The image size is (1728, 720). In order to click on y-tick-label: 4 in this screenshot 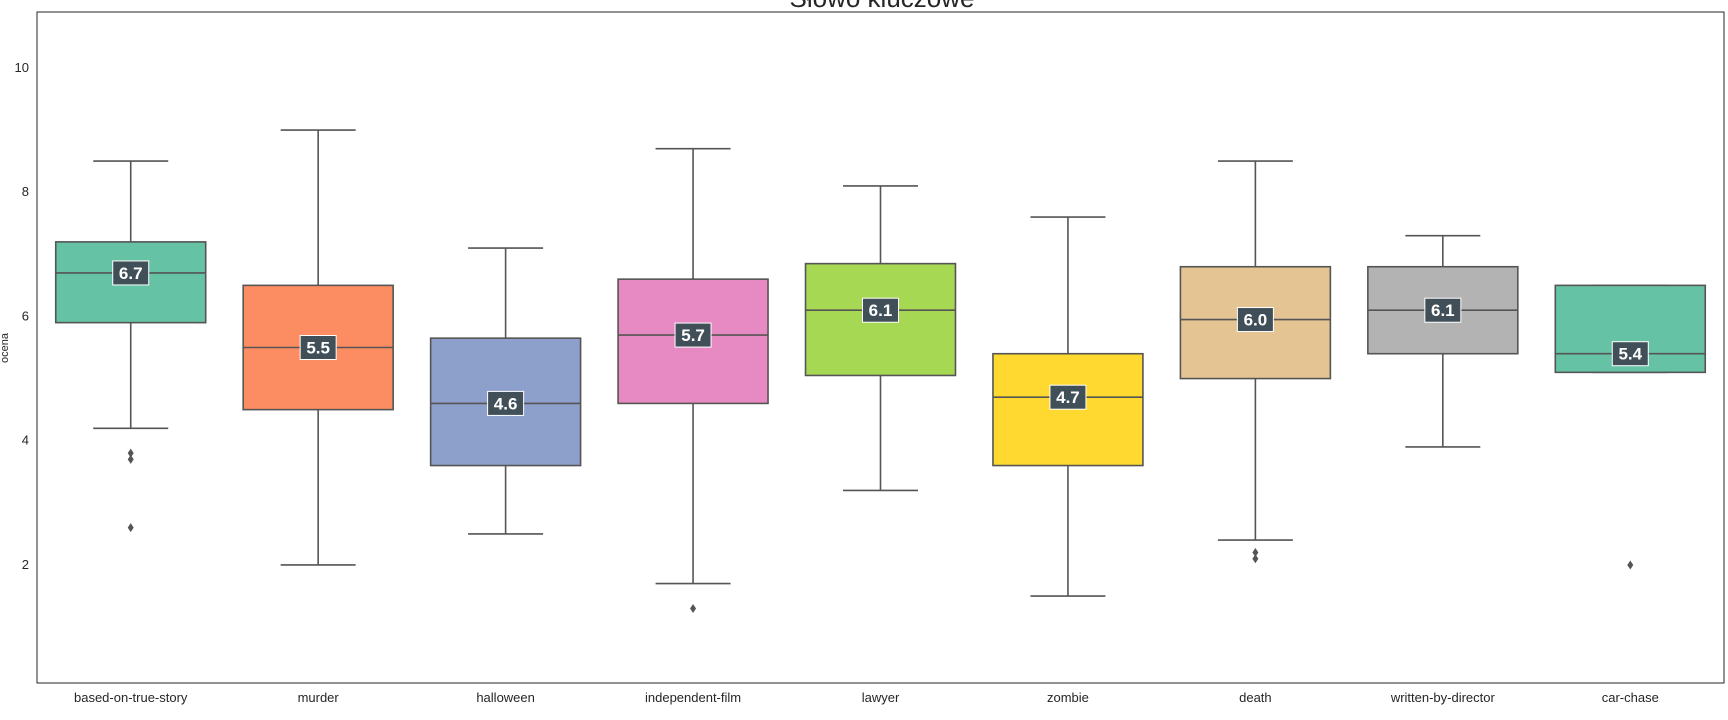, I will do `click(25, 440)`.